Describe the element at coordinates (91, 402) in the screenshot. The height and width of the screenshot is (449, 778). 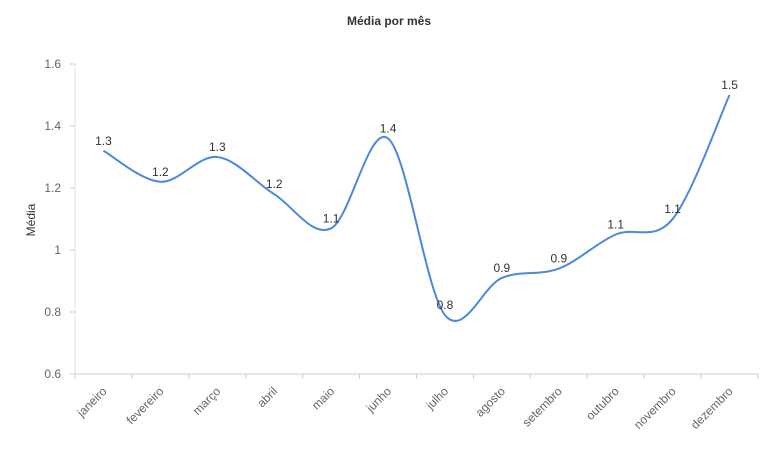
I see `x-tick-label: janeiro` at that location.